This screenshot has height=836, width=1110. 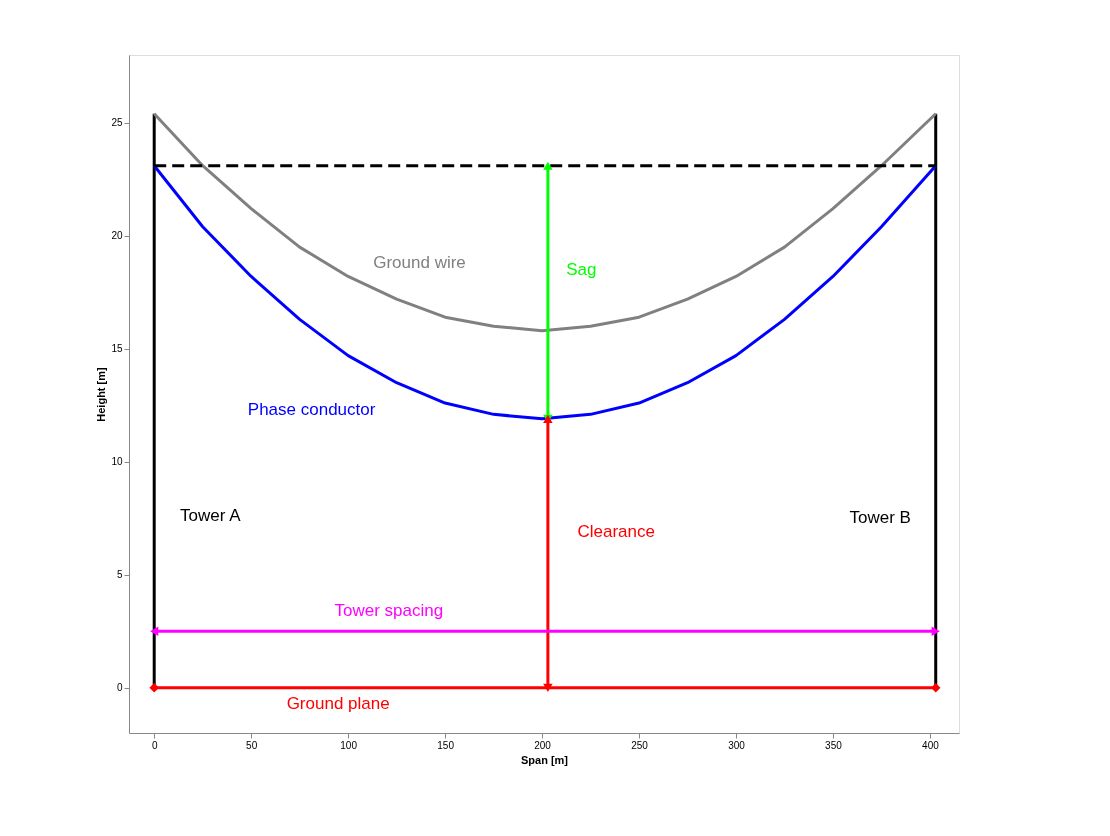 I want to click on y-tick-label: 0, so click(x=119, y=688).